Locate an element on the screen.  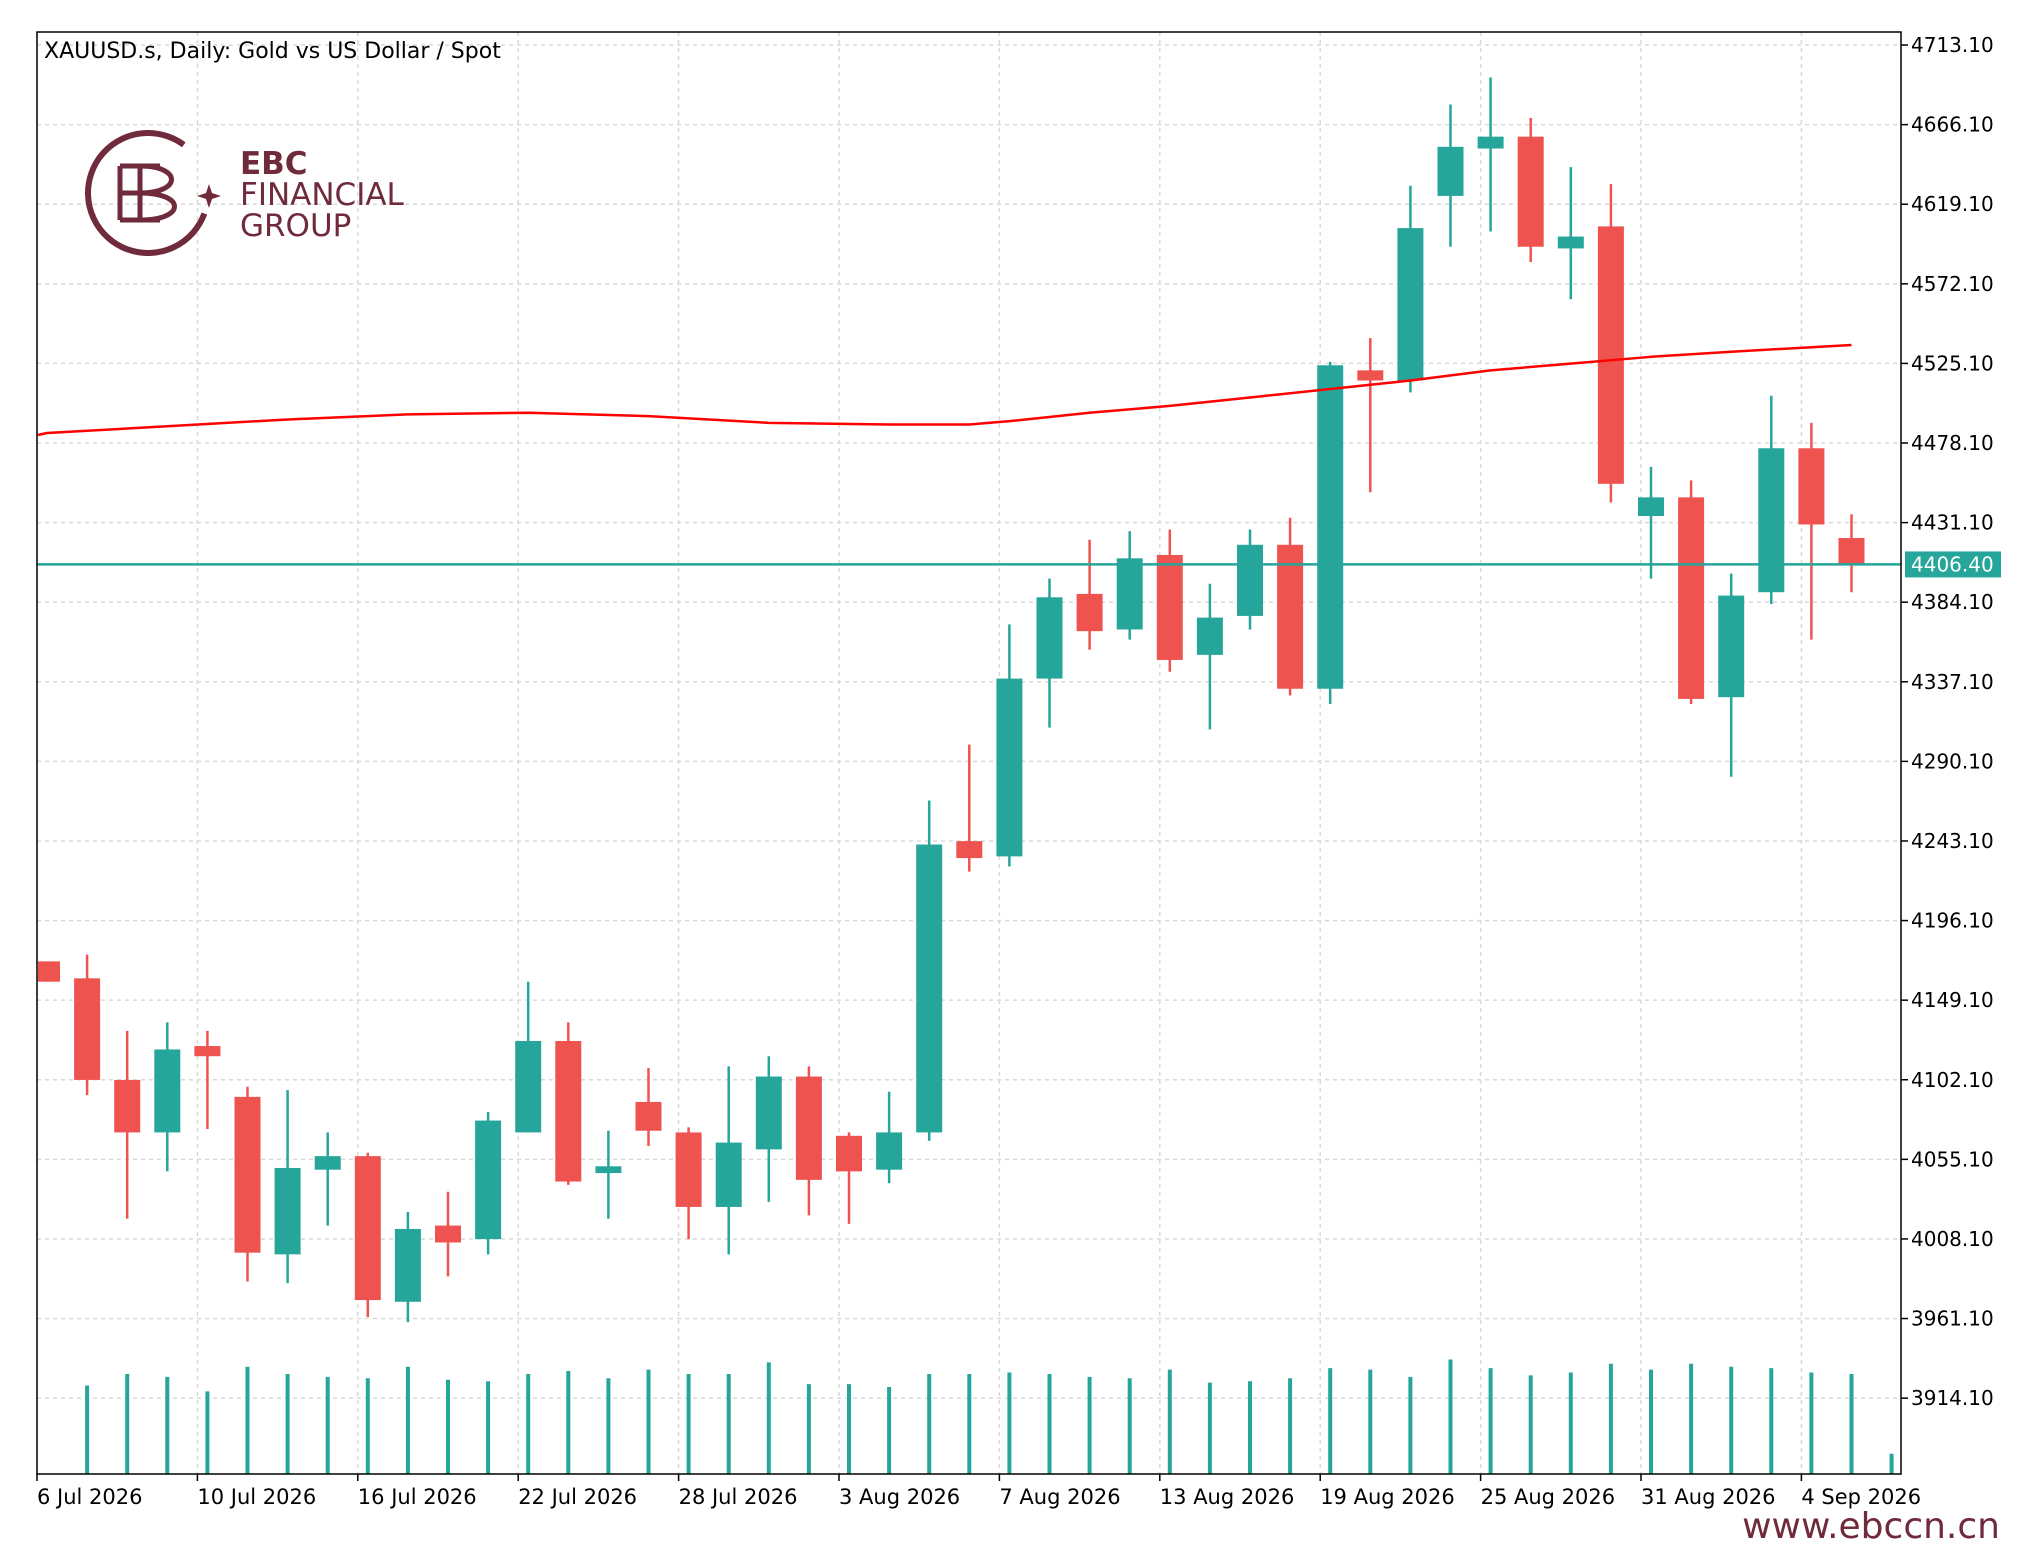
x-tick-label: 10 Jul 2026 is located at coordinates (256, 1497).